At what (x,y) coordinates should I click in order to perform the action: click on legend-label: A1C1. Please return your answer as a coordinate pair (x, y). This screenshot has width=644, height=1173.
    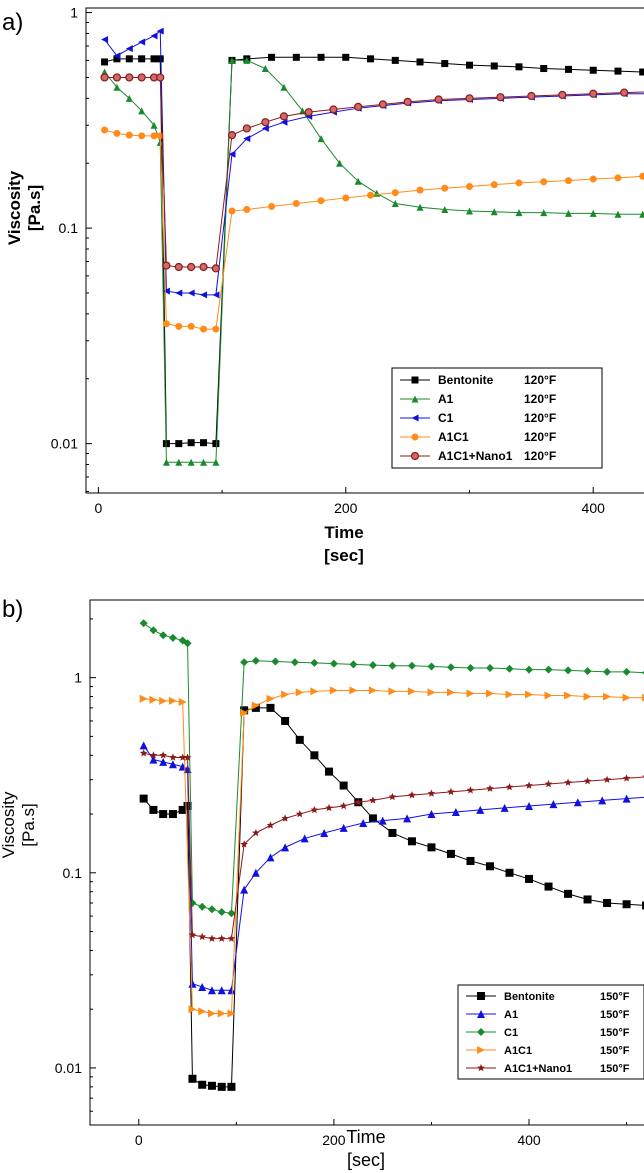
    Looking at the image, I should click on (518, 1051).